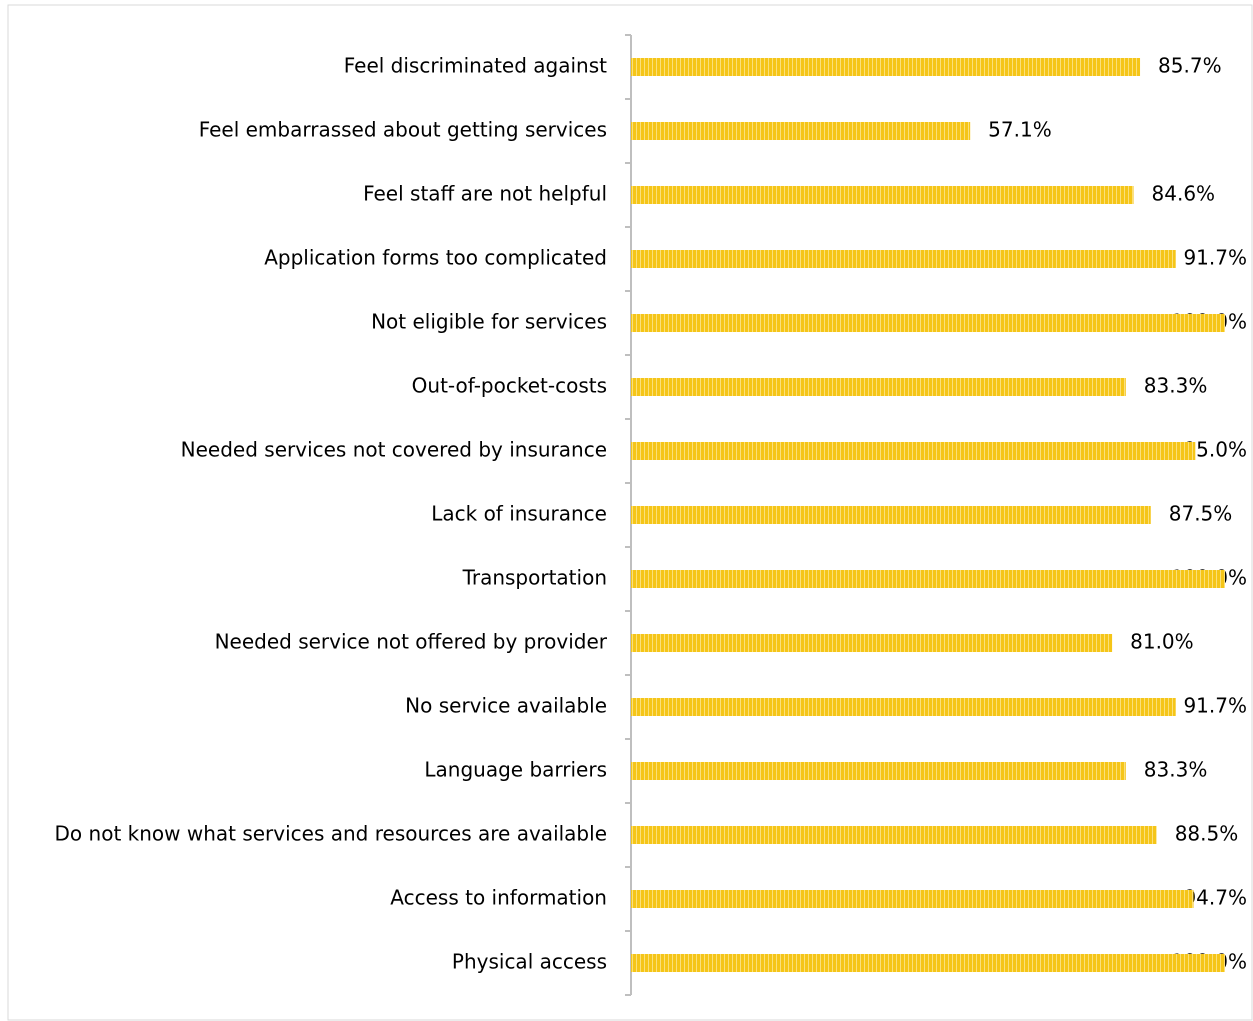  Describe the element at coordinates (485, 194) in the screenshot. I see `y-tick-label: Feel staff are not helpful` at that location.